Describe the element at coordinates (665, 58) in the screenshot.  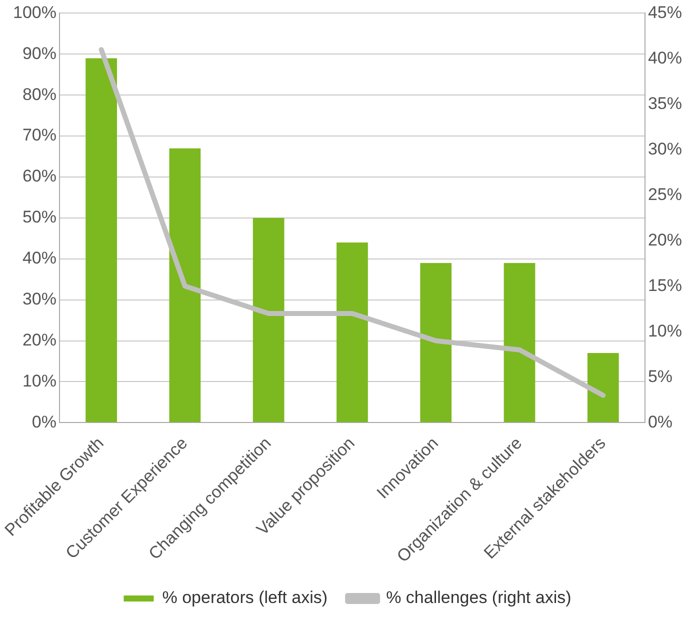
I see `y2-tick-label: 40%` at that location.